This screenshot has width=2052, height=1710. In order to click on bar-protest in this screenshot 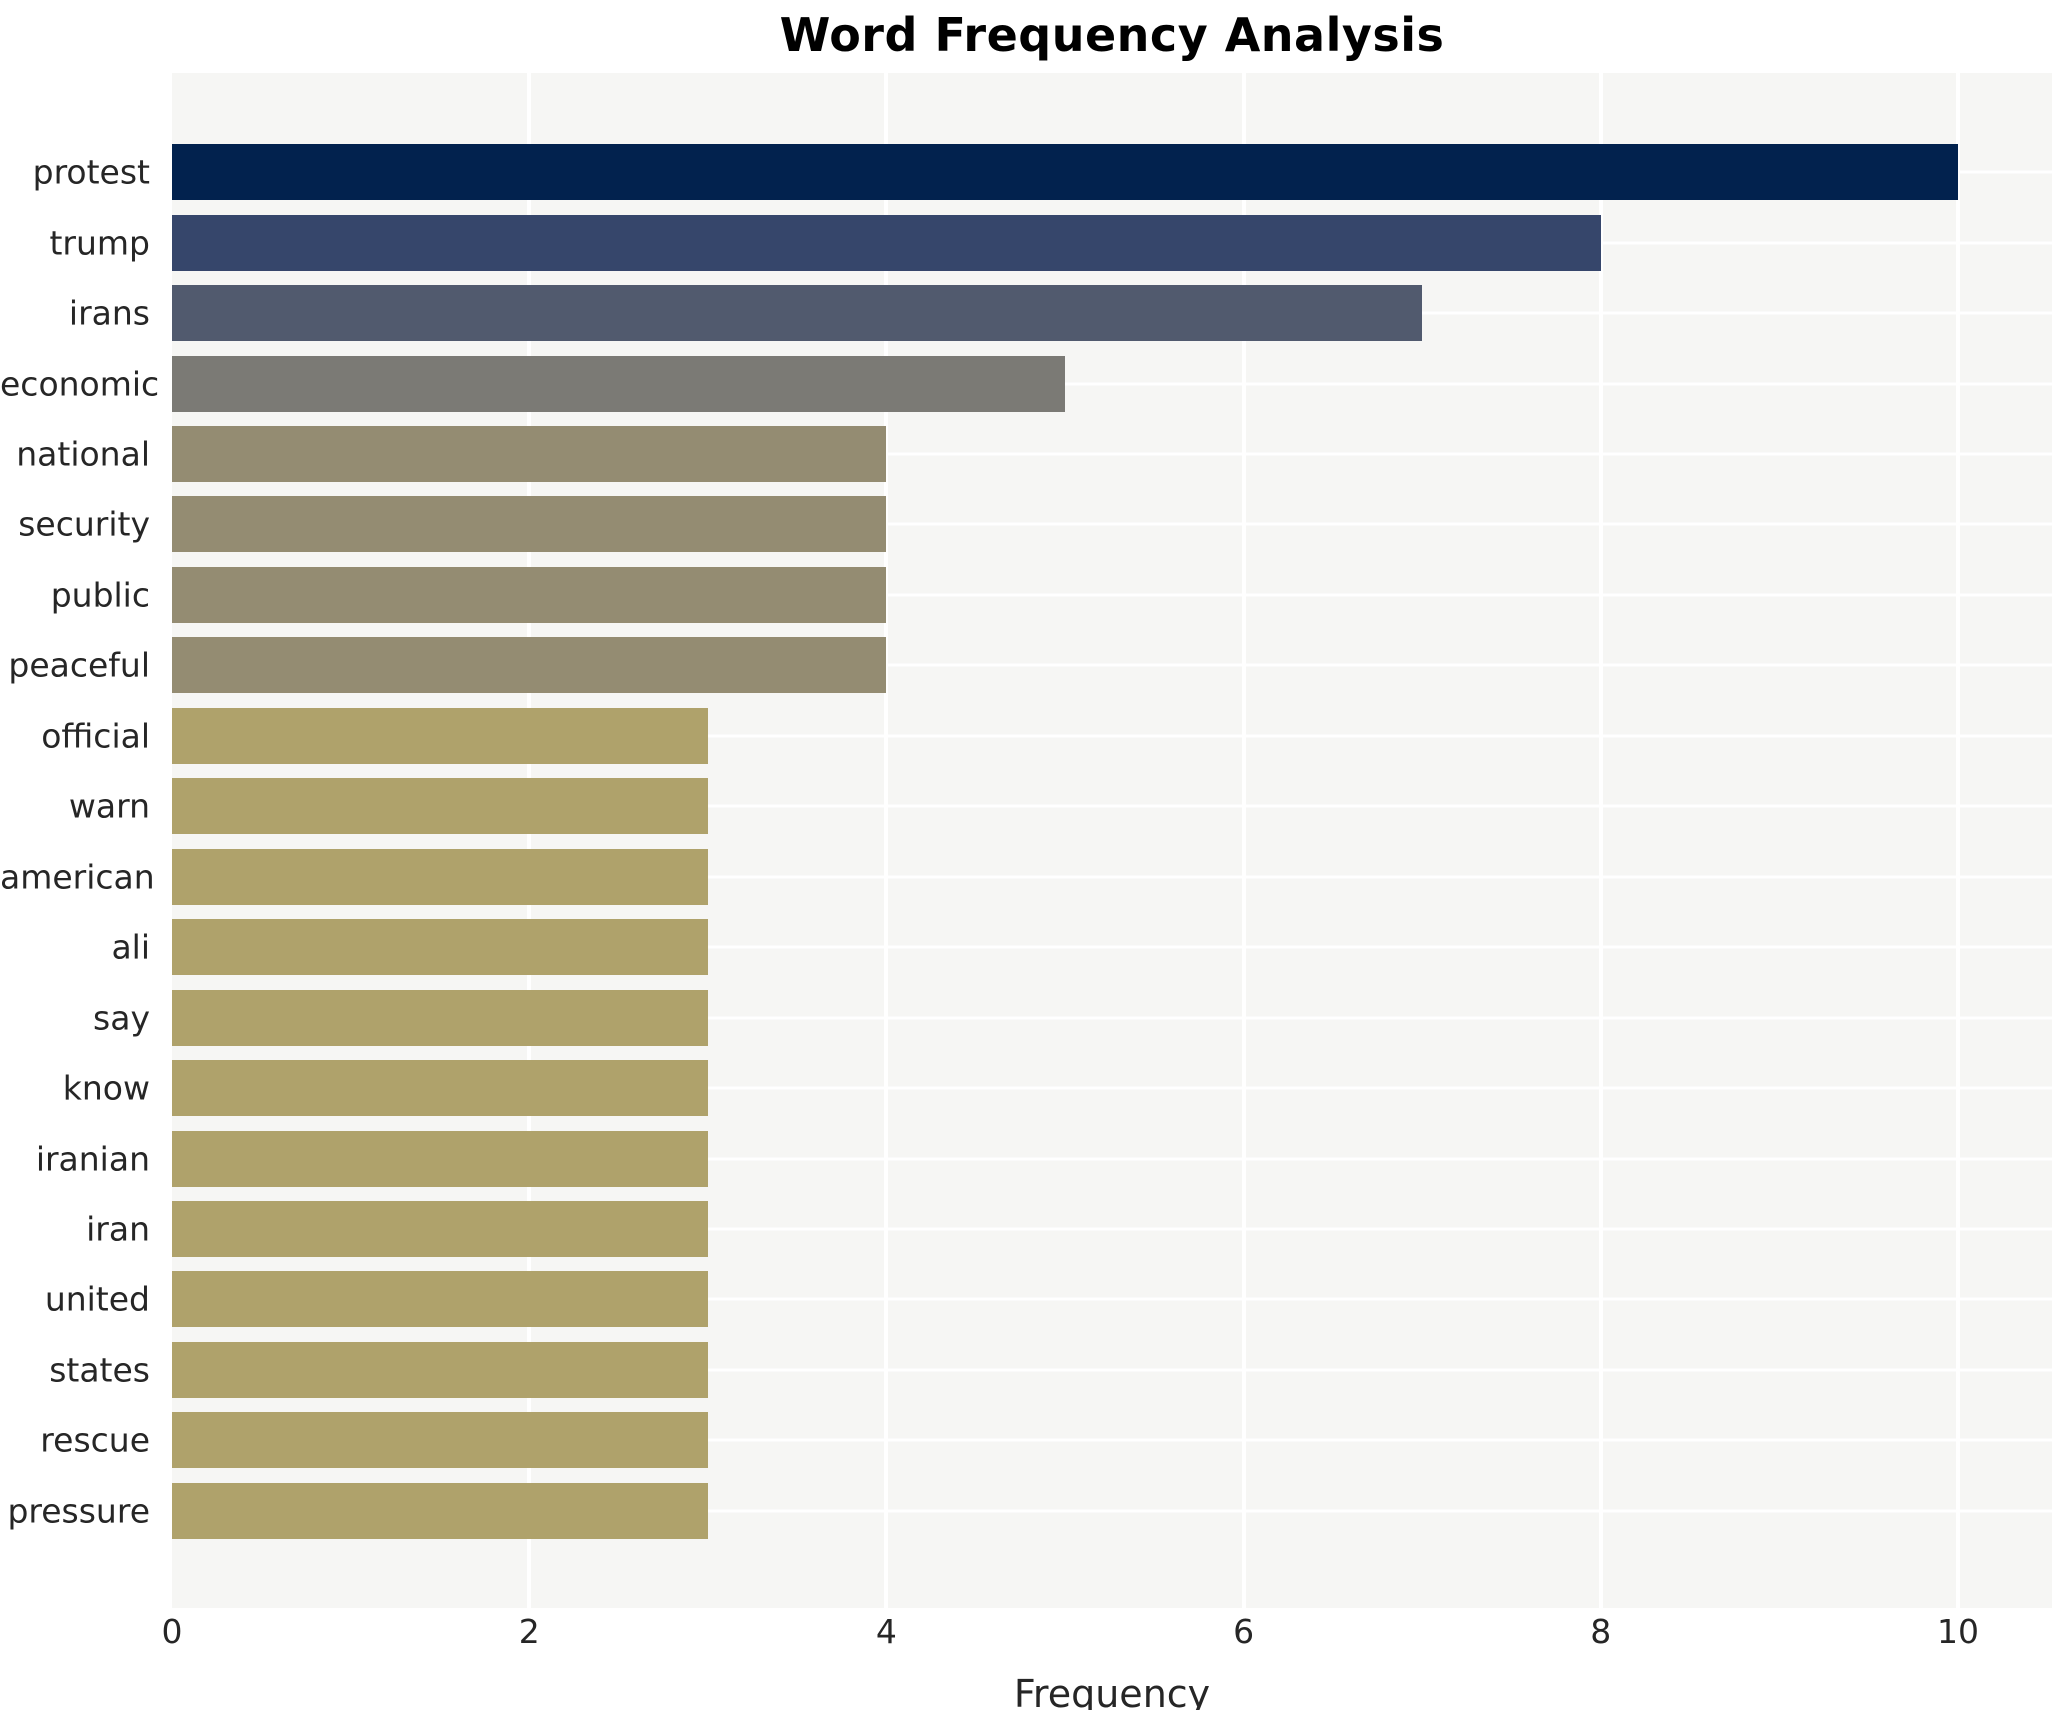, I will do `click(1065, 172)`.